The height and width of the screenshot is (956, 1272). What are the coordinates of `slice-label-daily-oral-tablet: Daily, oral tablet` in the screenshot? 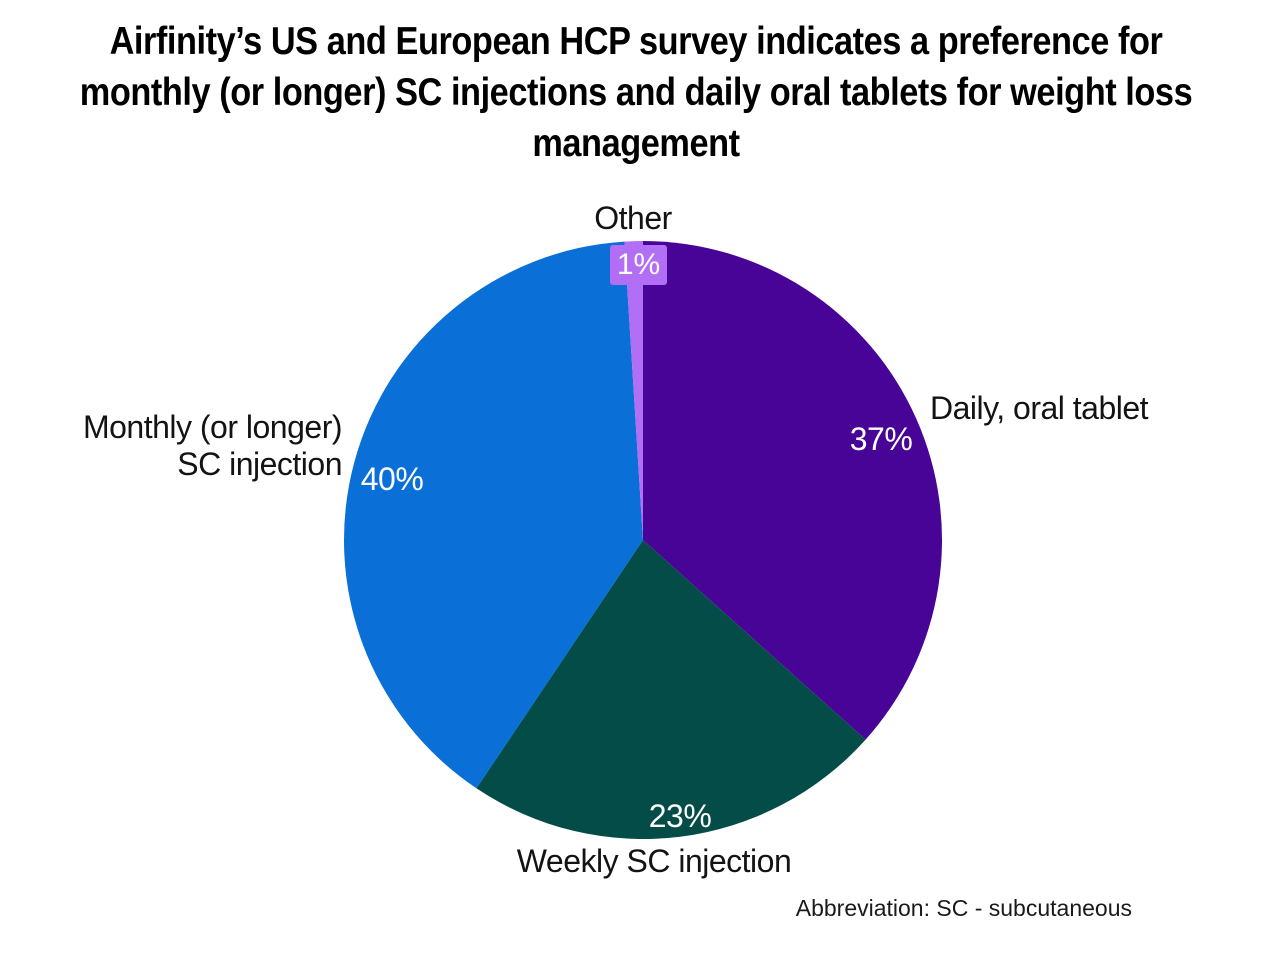 It's located at (1039, 408).